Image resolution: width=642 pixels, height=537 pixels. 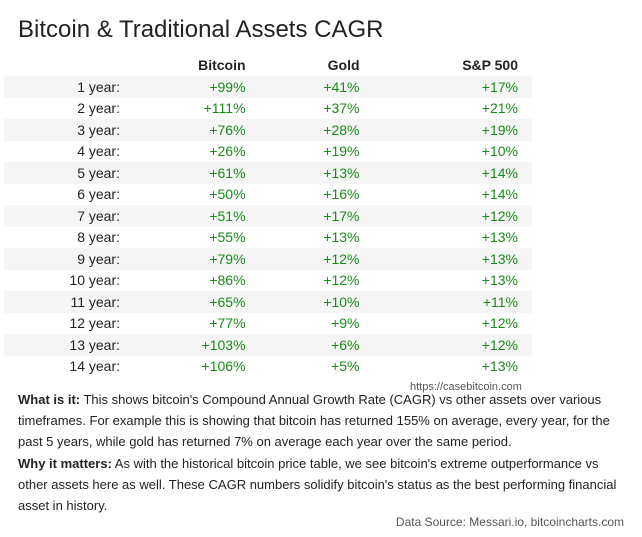 I want to click on table-row: 11 year: +65% +10% +11%, so click(x=268, y=302).